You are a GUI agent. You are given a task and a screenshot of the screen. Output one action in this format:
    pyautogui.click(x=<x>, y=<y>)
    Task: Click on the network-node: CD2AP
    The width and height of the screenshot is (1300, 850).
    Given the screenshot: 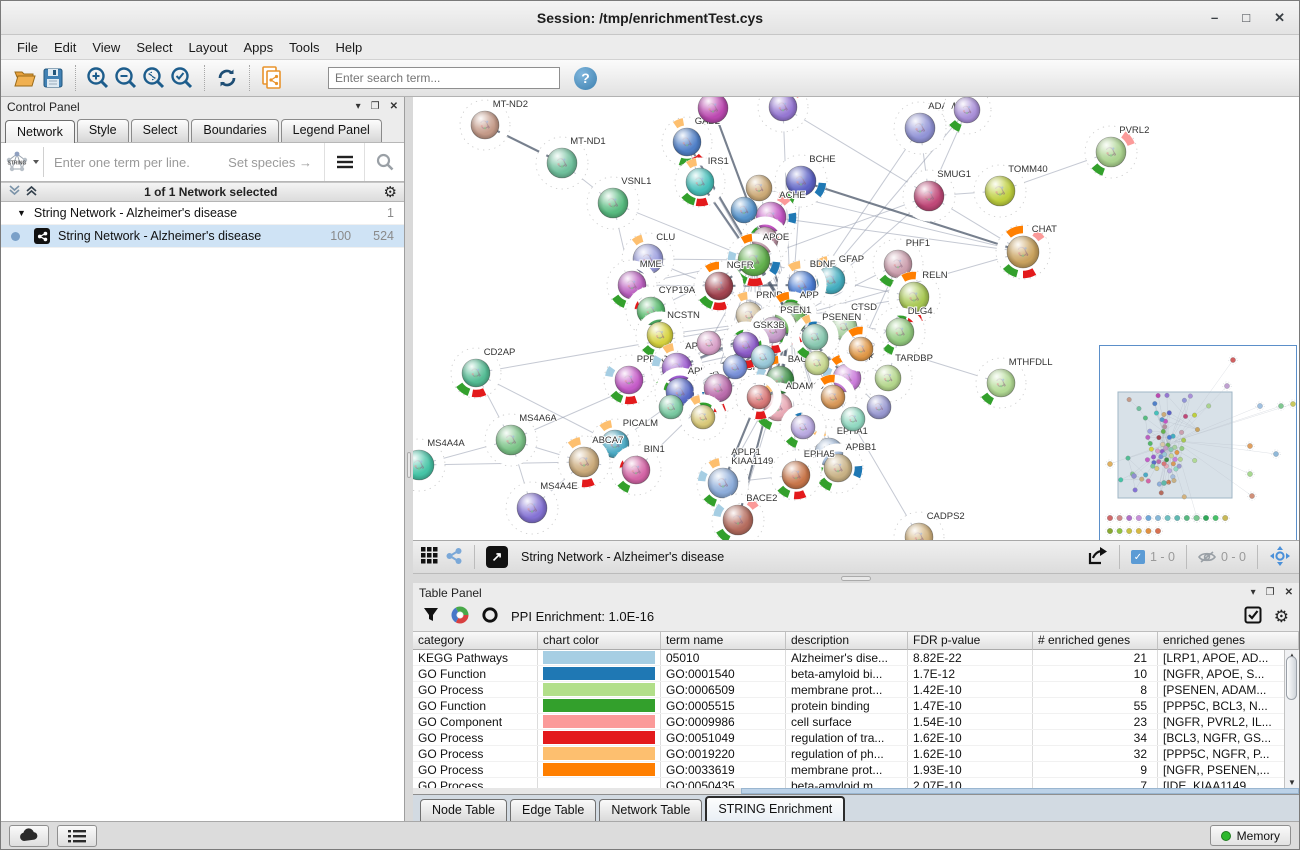 What is the action you would take?
    pyautogui.click(x=483, y=372)
    